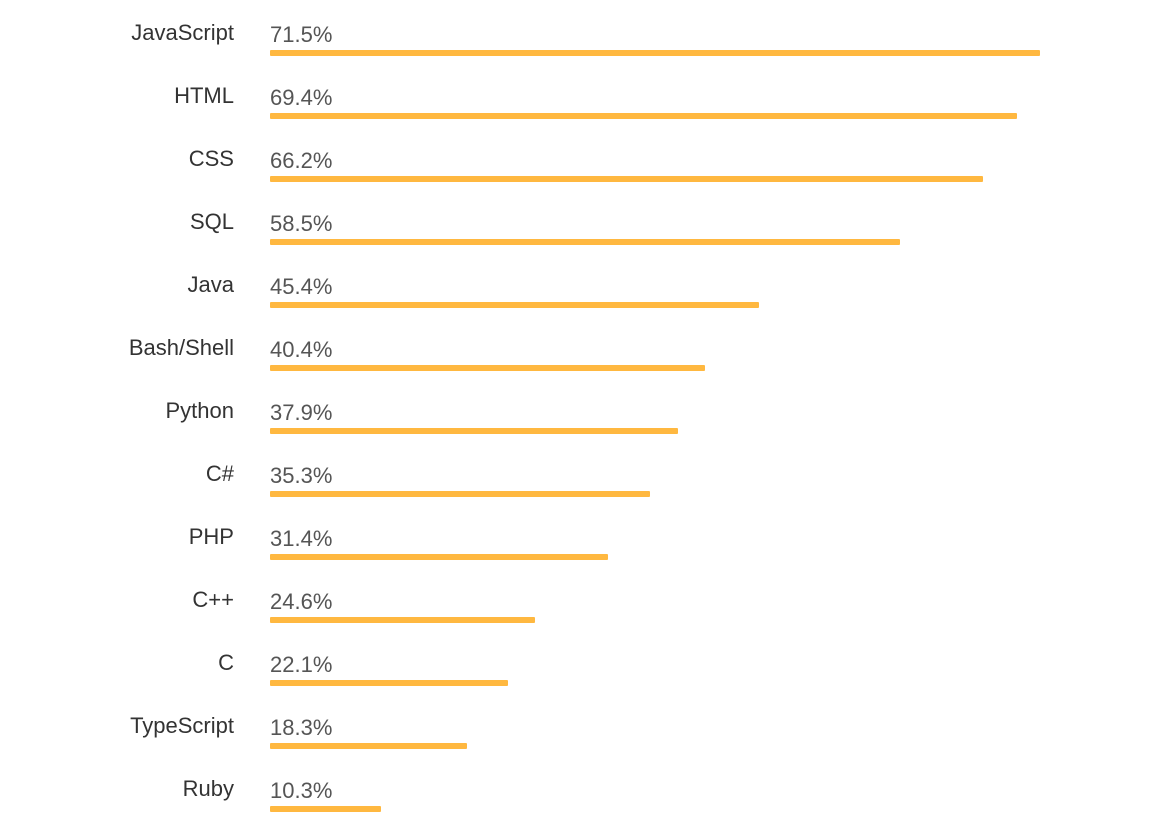  What do you see at coordinates (301, 475) in the screenshot?
I see `value-label: 35.3%` at bounding box center [301, 475].